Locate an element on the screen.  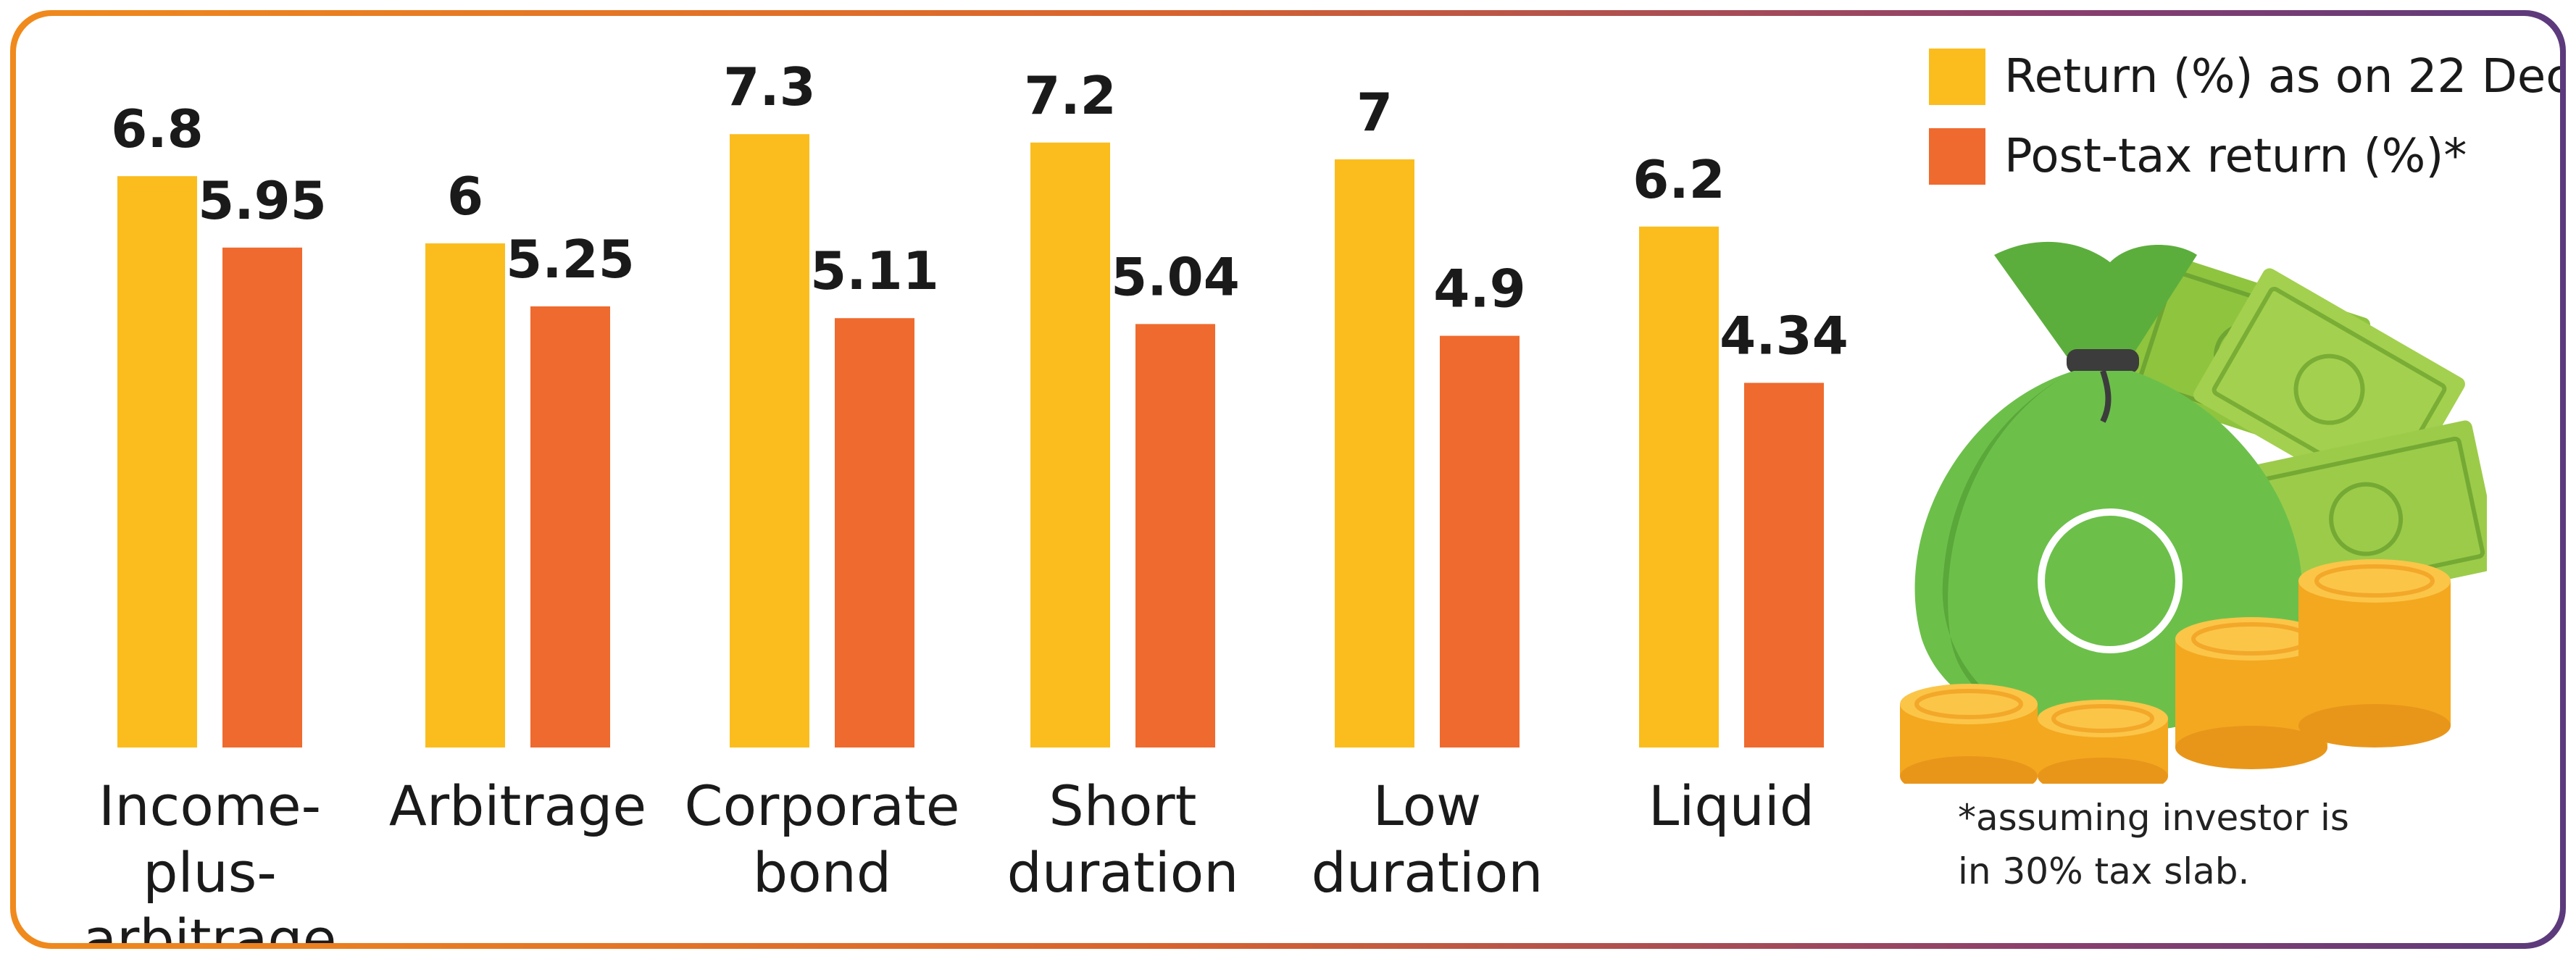
legend-label-return: Return (%) as on 22 Dec is located at coordinates (2282, 77).